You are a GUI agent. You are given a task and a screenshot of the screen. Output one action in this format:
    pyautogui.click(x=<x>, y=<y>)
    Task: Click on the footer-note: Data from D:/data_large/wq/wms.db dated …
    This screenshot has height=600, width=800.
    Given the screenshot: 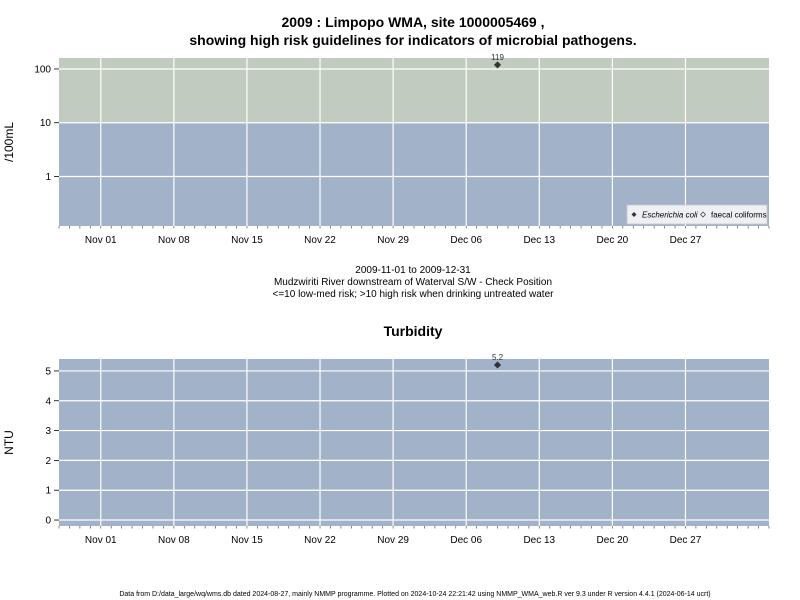 What is the action you would take?
    pyautogui.click(x=414, y=594)
    